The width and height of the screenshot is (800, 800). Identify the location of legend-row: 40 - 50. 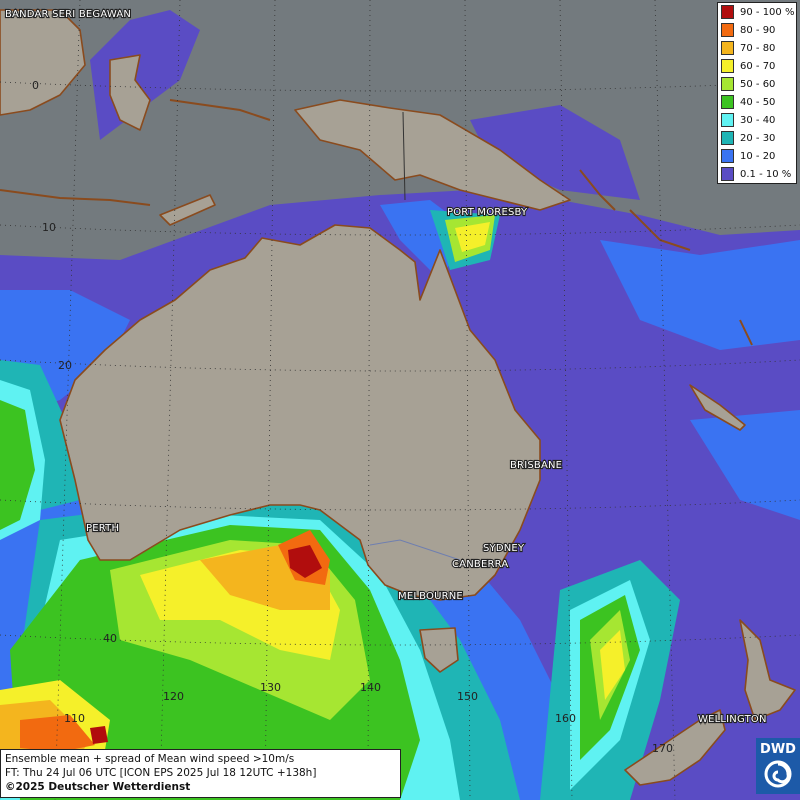
(757, 102).